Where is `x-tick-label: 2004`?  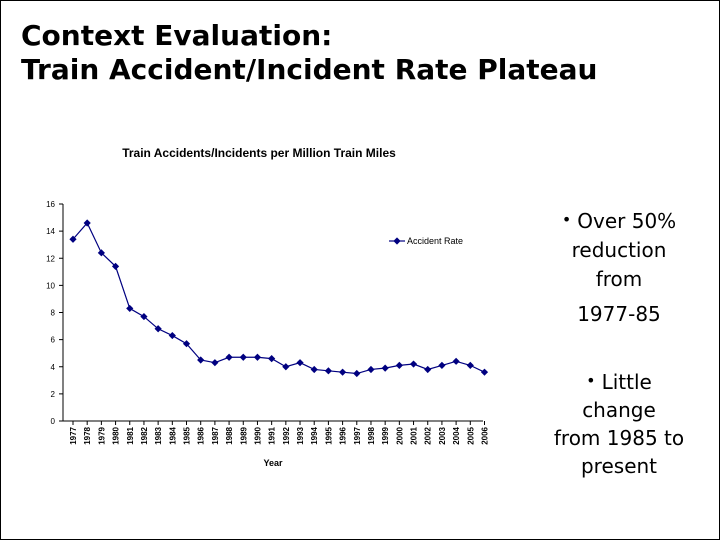
x-tick-label: 2004 is located at coordinates (456, 435).